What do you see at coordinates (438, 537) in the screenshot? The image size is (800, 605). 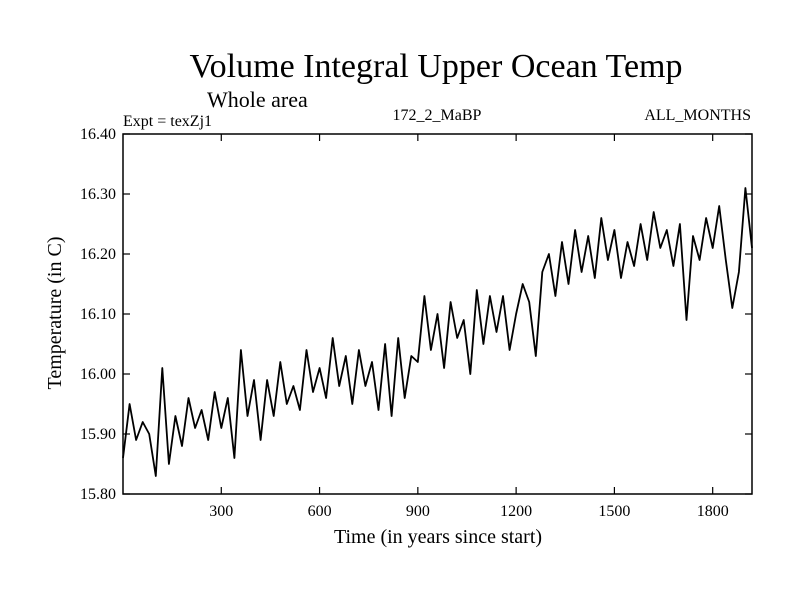 I see `x-axis-label: Time (in years since start)` at bounding box center [438, 537].